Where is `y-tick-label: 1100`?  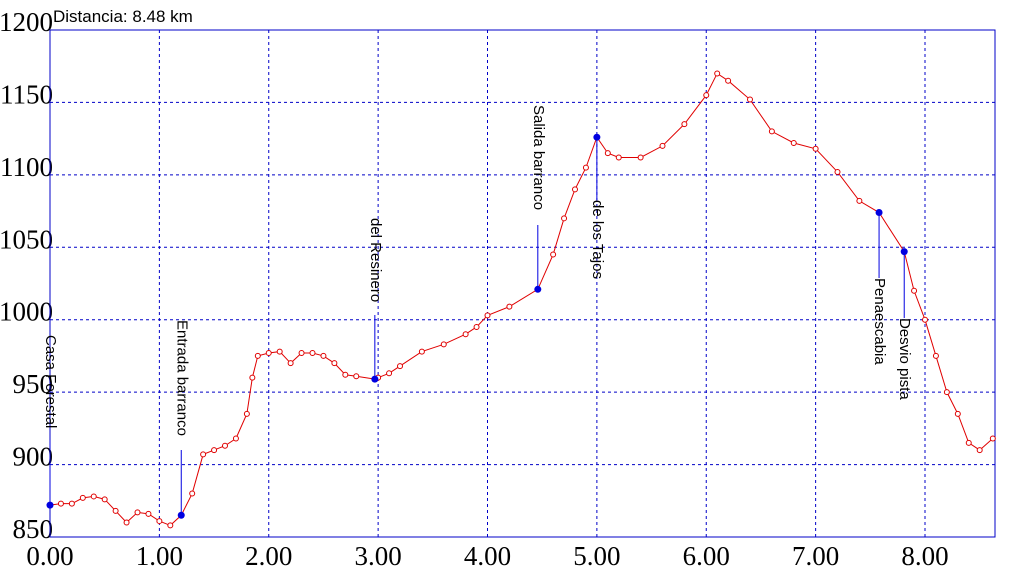
y-tick-label: 1100 is located at coordinates (26, 167).